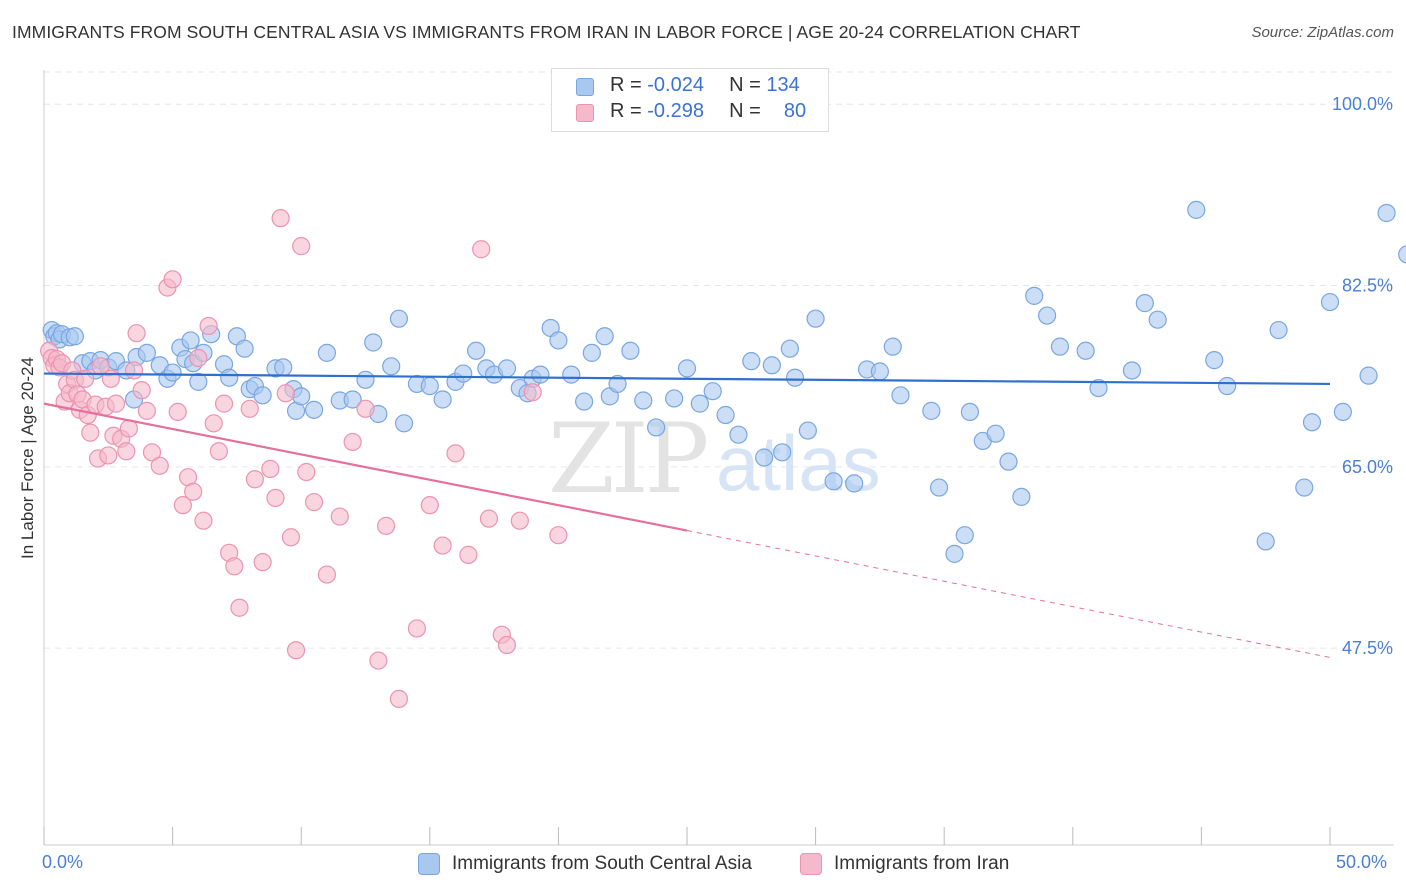  What do you see at coordinates (1008, 594) in the screenshot?
I see `trend-line-iran-extension` at bounding box center [1008, 594].